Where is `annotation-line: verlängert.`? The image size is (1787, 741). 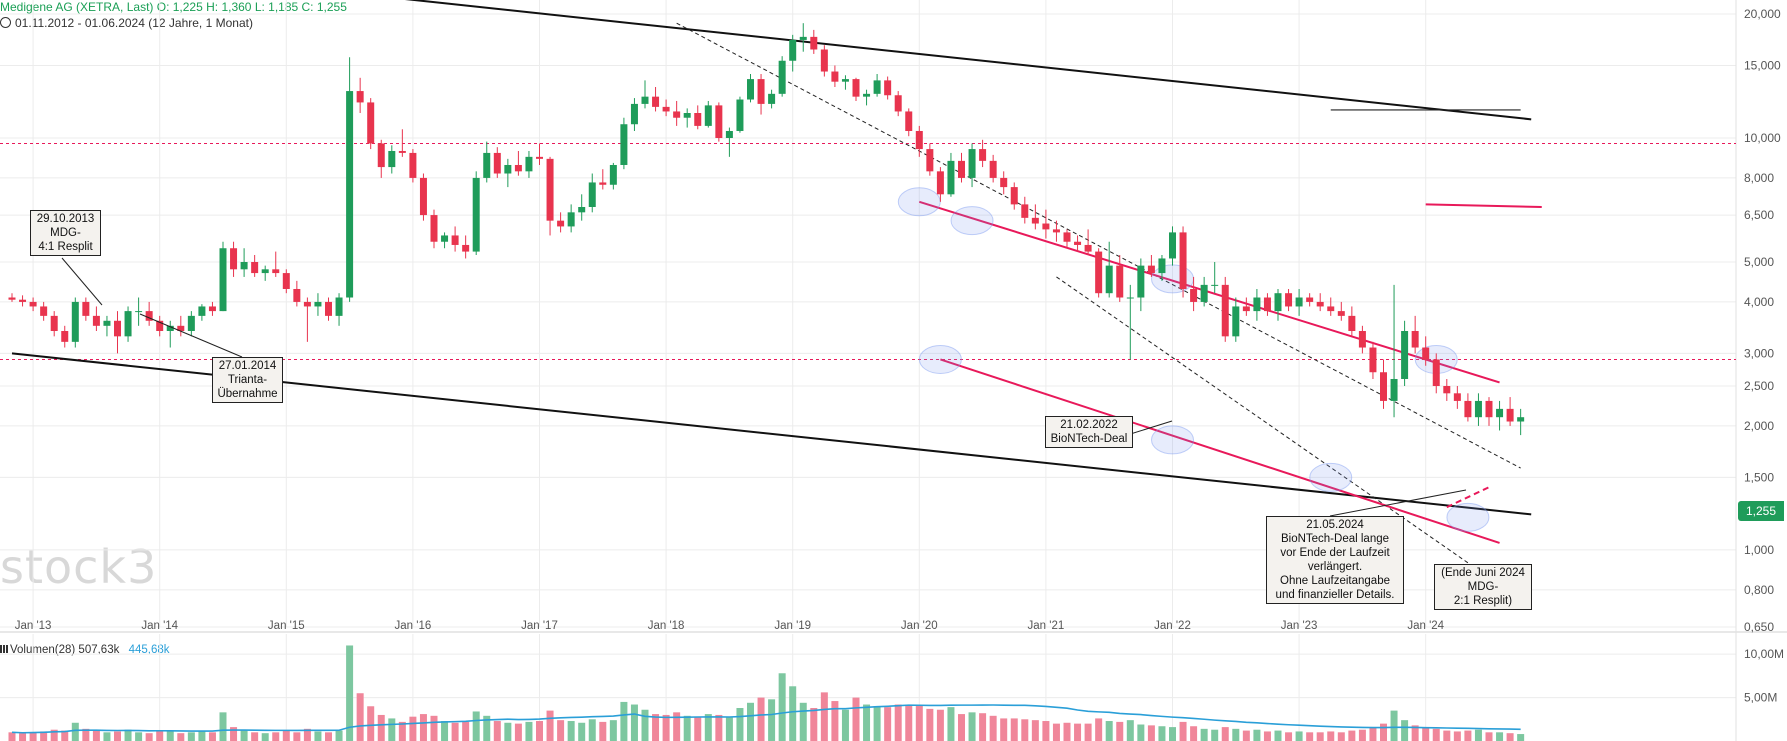 annotation-line: verlängert. is located at coordinates (1335, 567).